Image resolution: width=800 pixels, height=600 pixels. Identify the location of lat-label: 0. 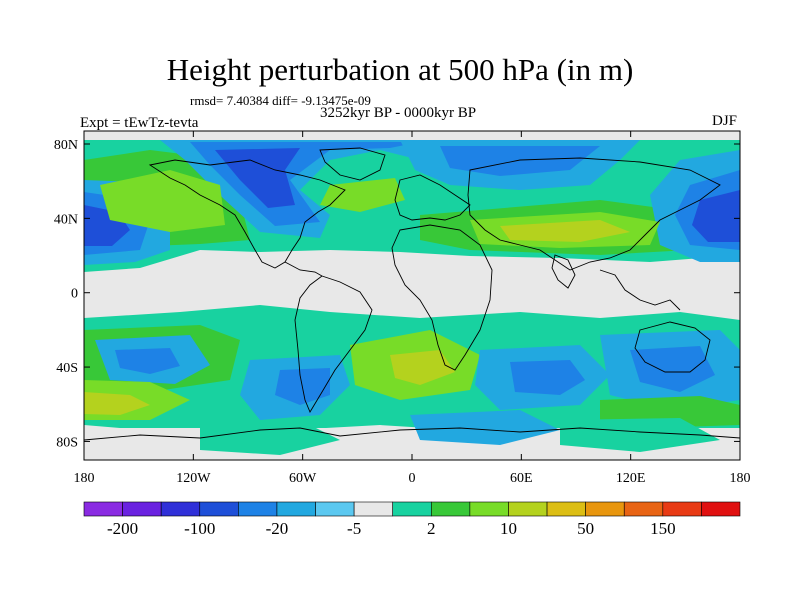
(74, 294).